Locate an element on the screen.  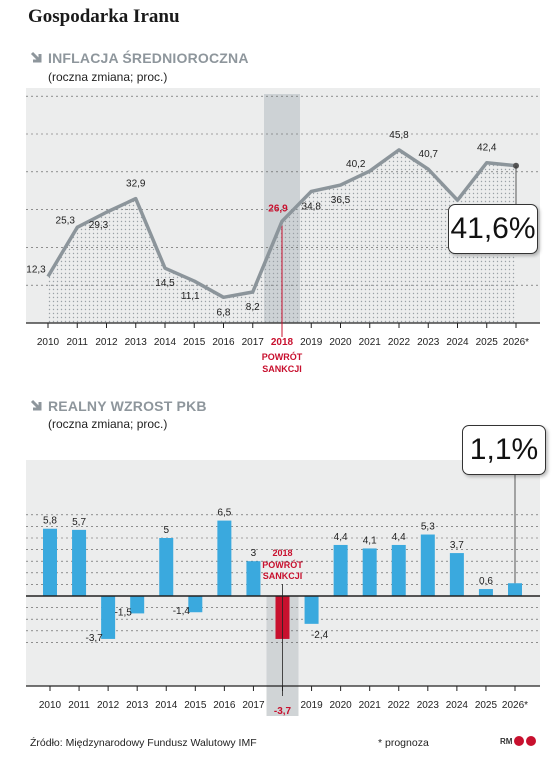
data-label: 40,7 is located at coordinates (429, 154).